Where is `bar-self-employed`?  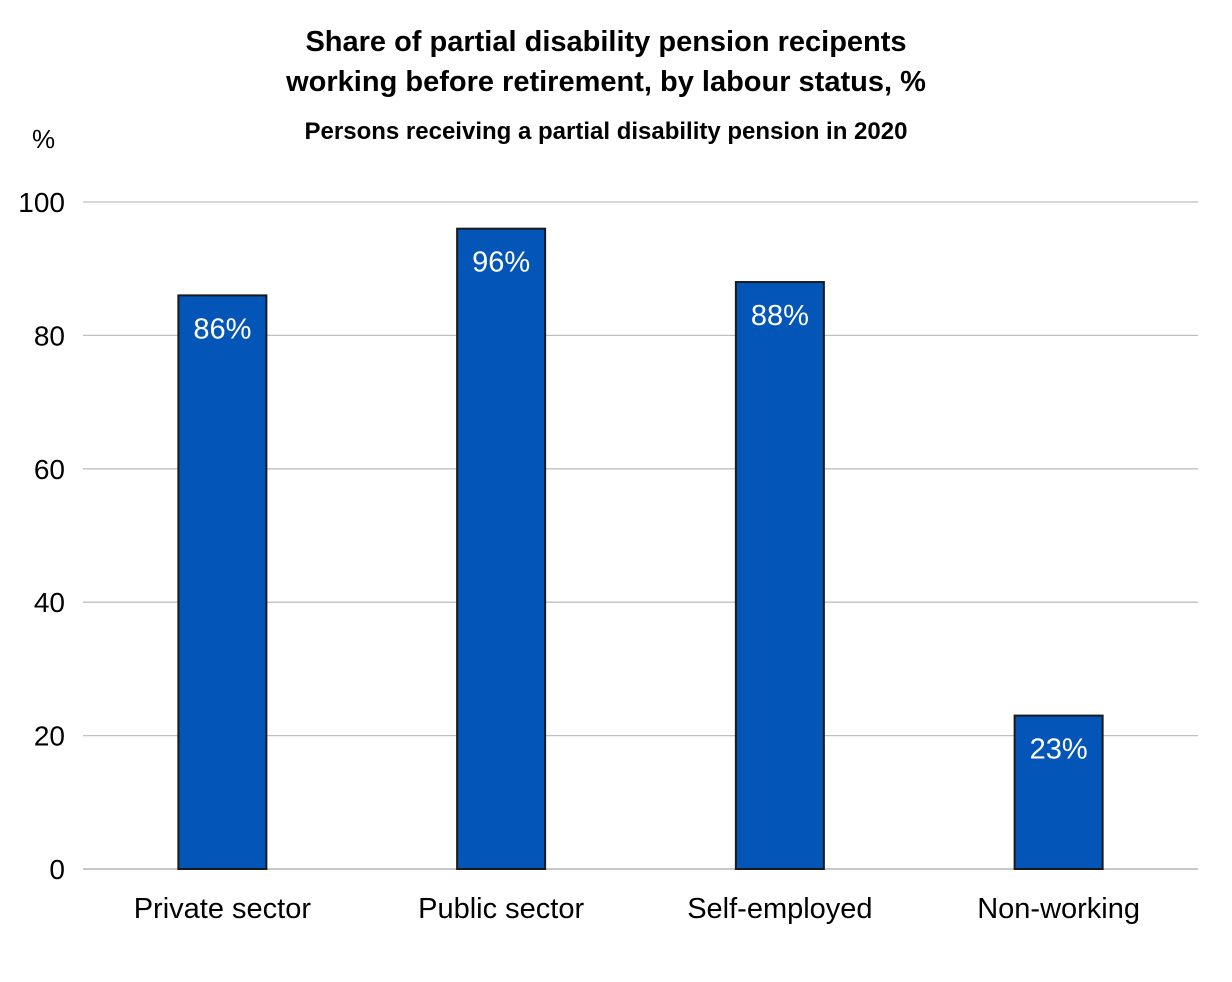
bar-self-employed is located at coordinates (779, 576).